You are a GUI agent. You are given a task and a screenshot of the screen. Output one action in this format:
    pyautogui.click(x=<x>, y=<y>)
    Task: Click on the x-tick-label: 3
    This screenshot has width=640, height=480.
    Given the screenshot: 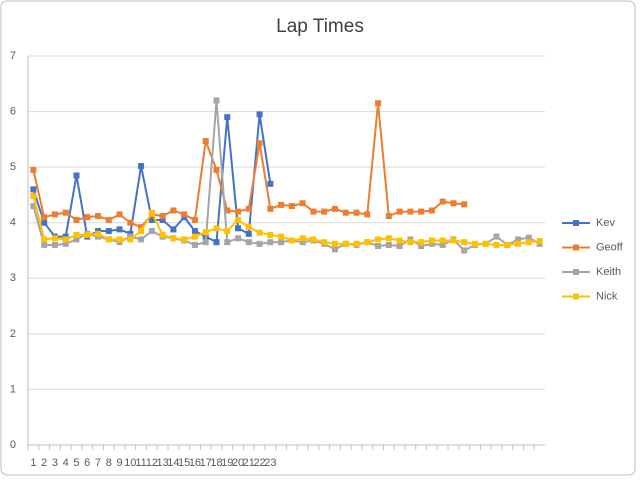 What is the action you would take?
    pyautogui.click(x=55, y=463)
    